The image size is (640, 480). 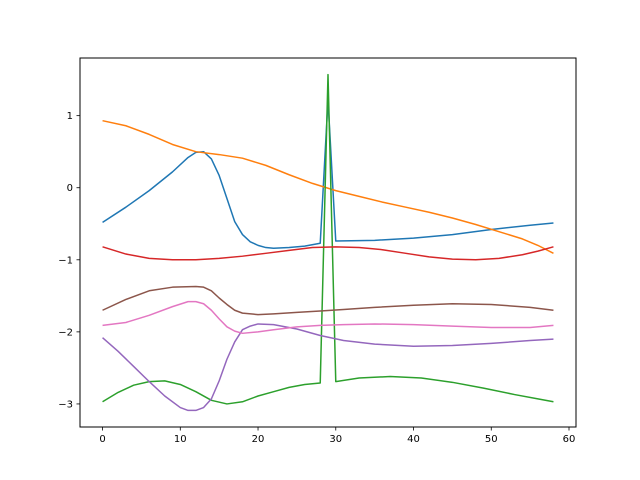 I want to click on x-tick-label: 20, so click(x=258, y=439).